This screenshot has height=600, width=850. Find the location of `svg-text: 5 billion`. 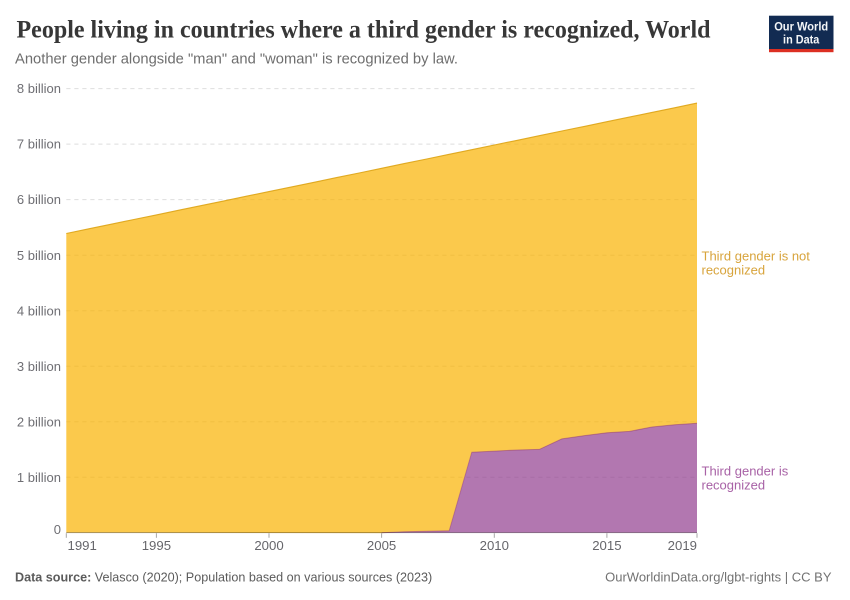

svg-text: 5 billion is located at coordinates (39, 255).